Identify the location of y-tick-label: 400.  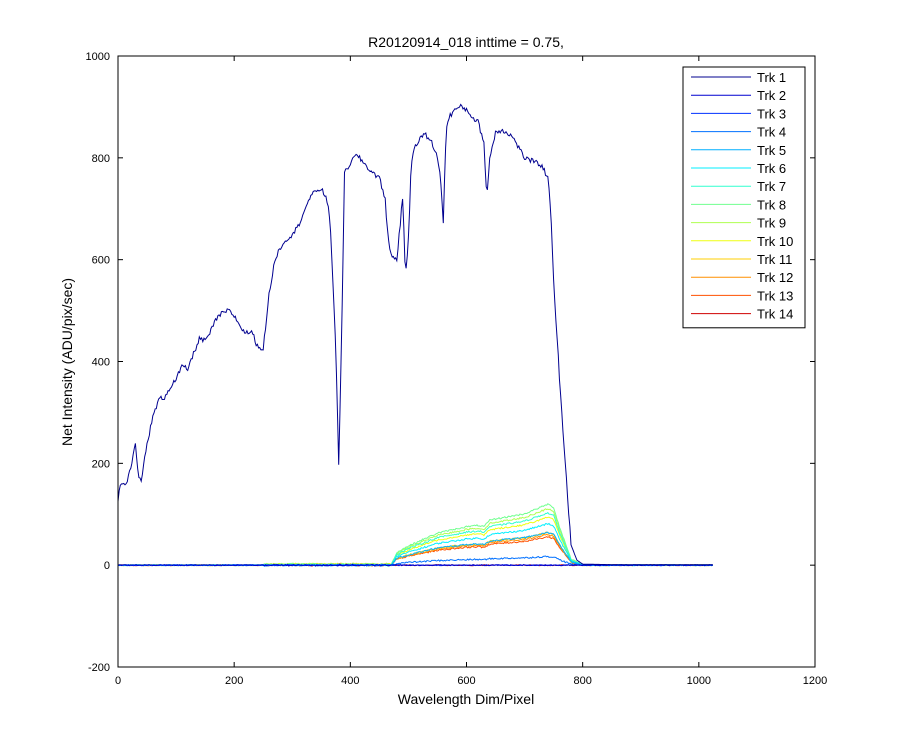
(101, 363).